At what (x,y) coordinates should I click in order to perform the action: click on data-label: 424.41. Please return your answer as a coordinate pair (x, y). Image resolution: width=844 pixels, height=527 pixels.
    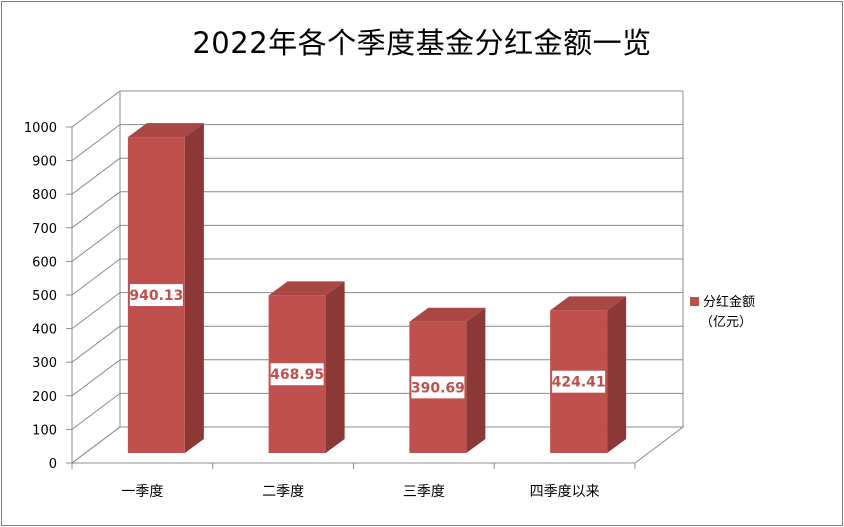
    Looking at the image, I should click on (579, 383).